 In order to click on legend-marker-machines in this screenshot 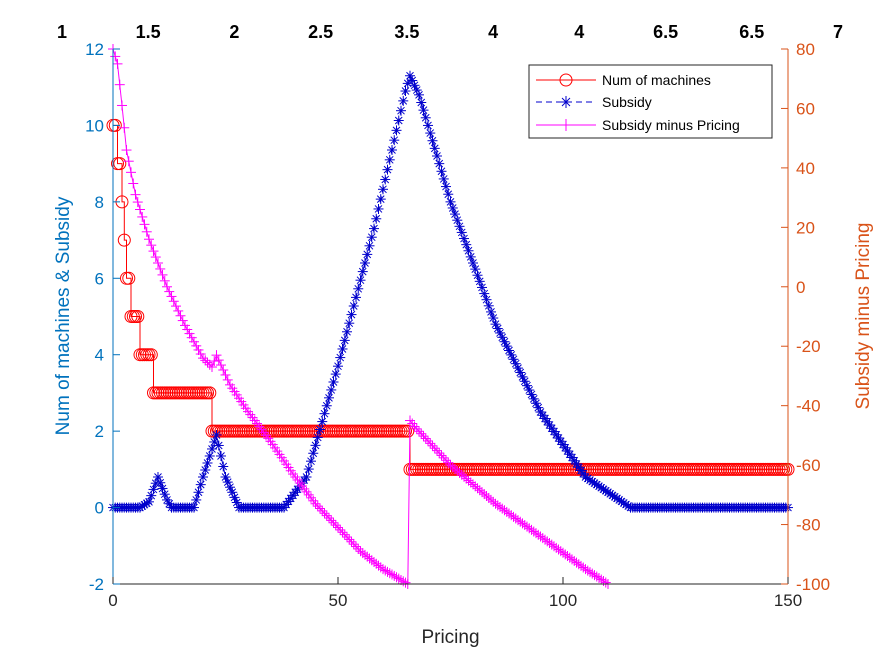, I will do `click(566, 80)`.